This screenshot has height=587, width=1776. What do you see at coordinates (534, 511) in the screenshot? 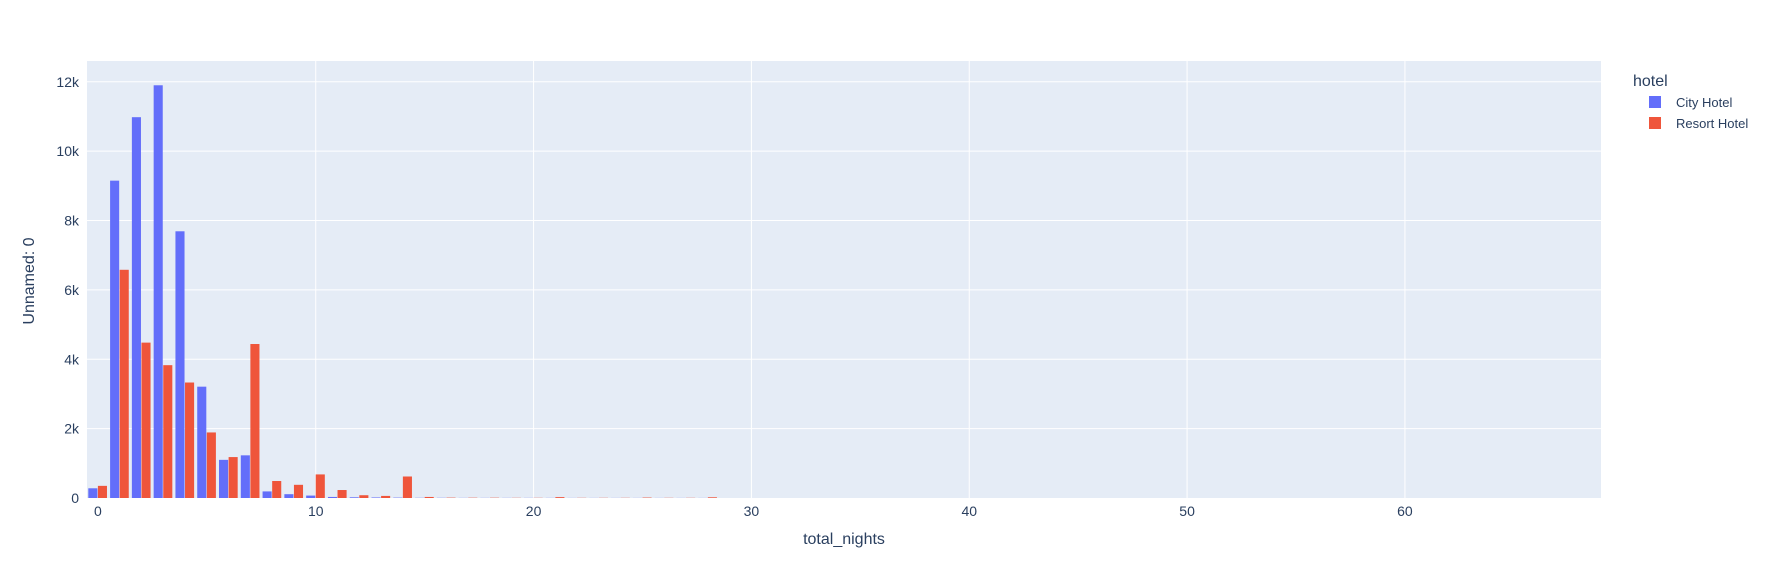
I see `x-tick-label: 20` at bounding box center [534, 511].